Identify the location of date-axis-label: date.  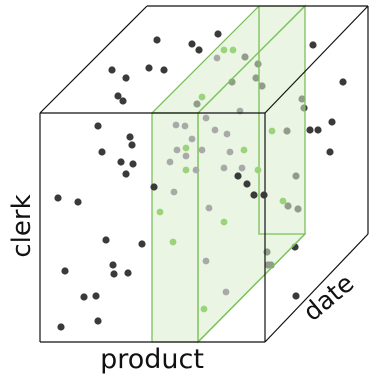
(329, 297).